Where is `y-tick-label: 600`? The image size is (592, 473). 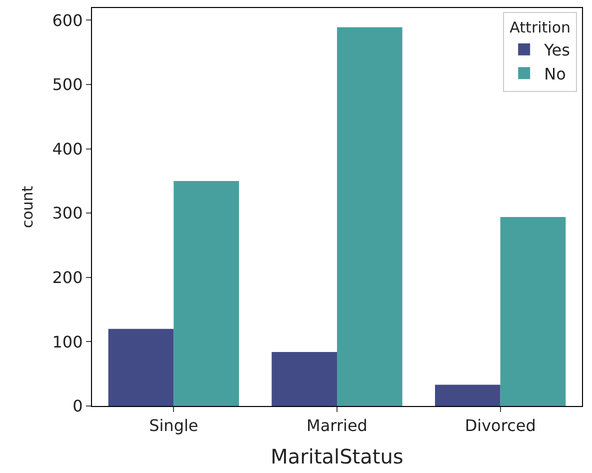 y-tick-label: 600 is located at coordinates (67, 20).